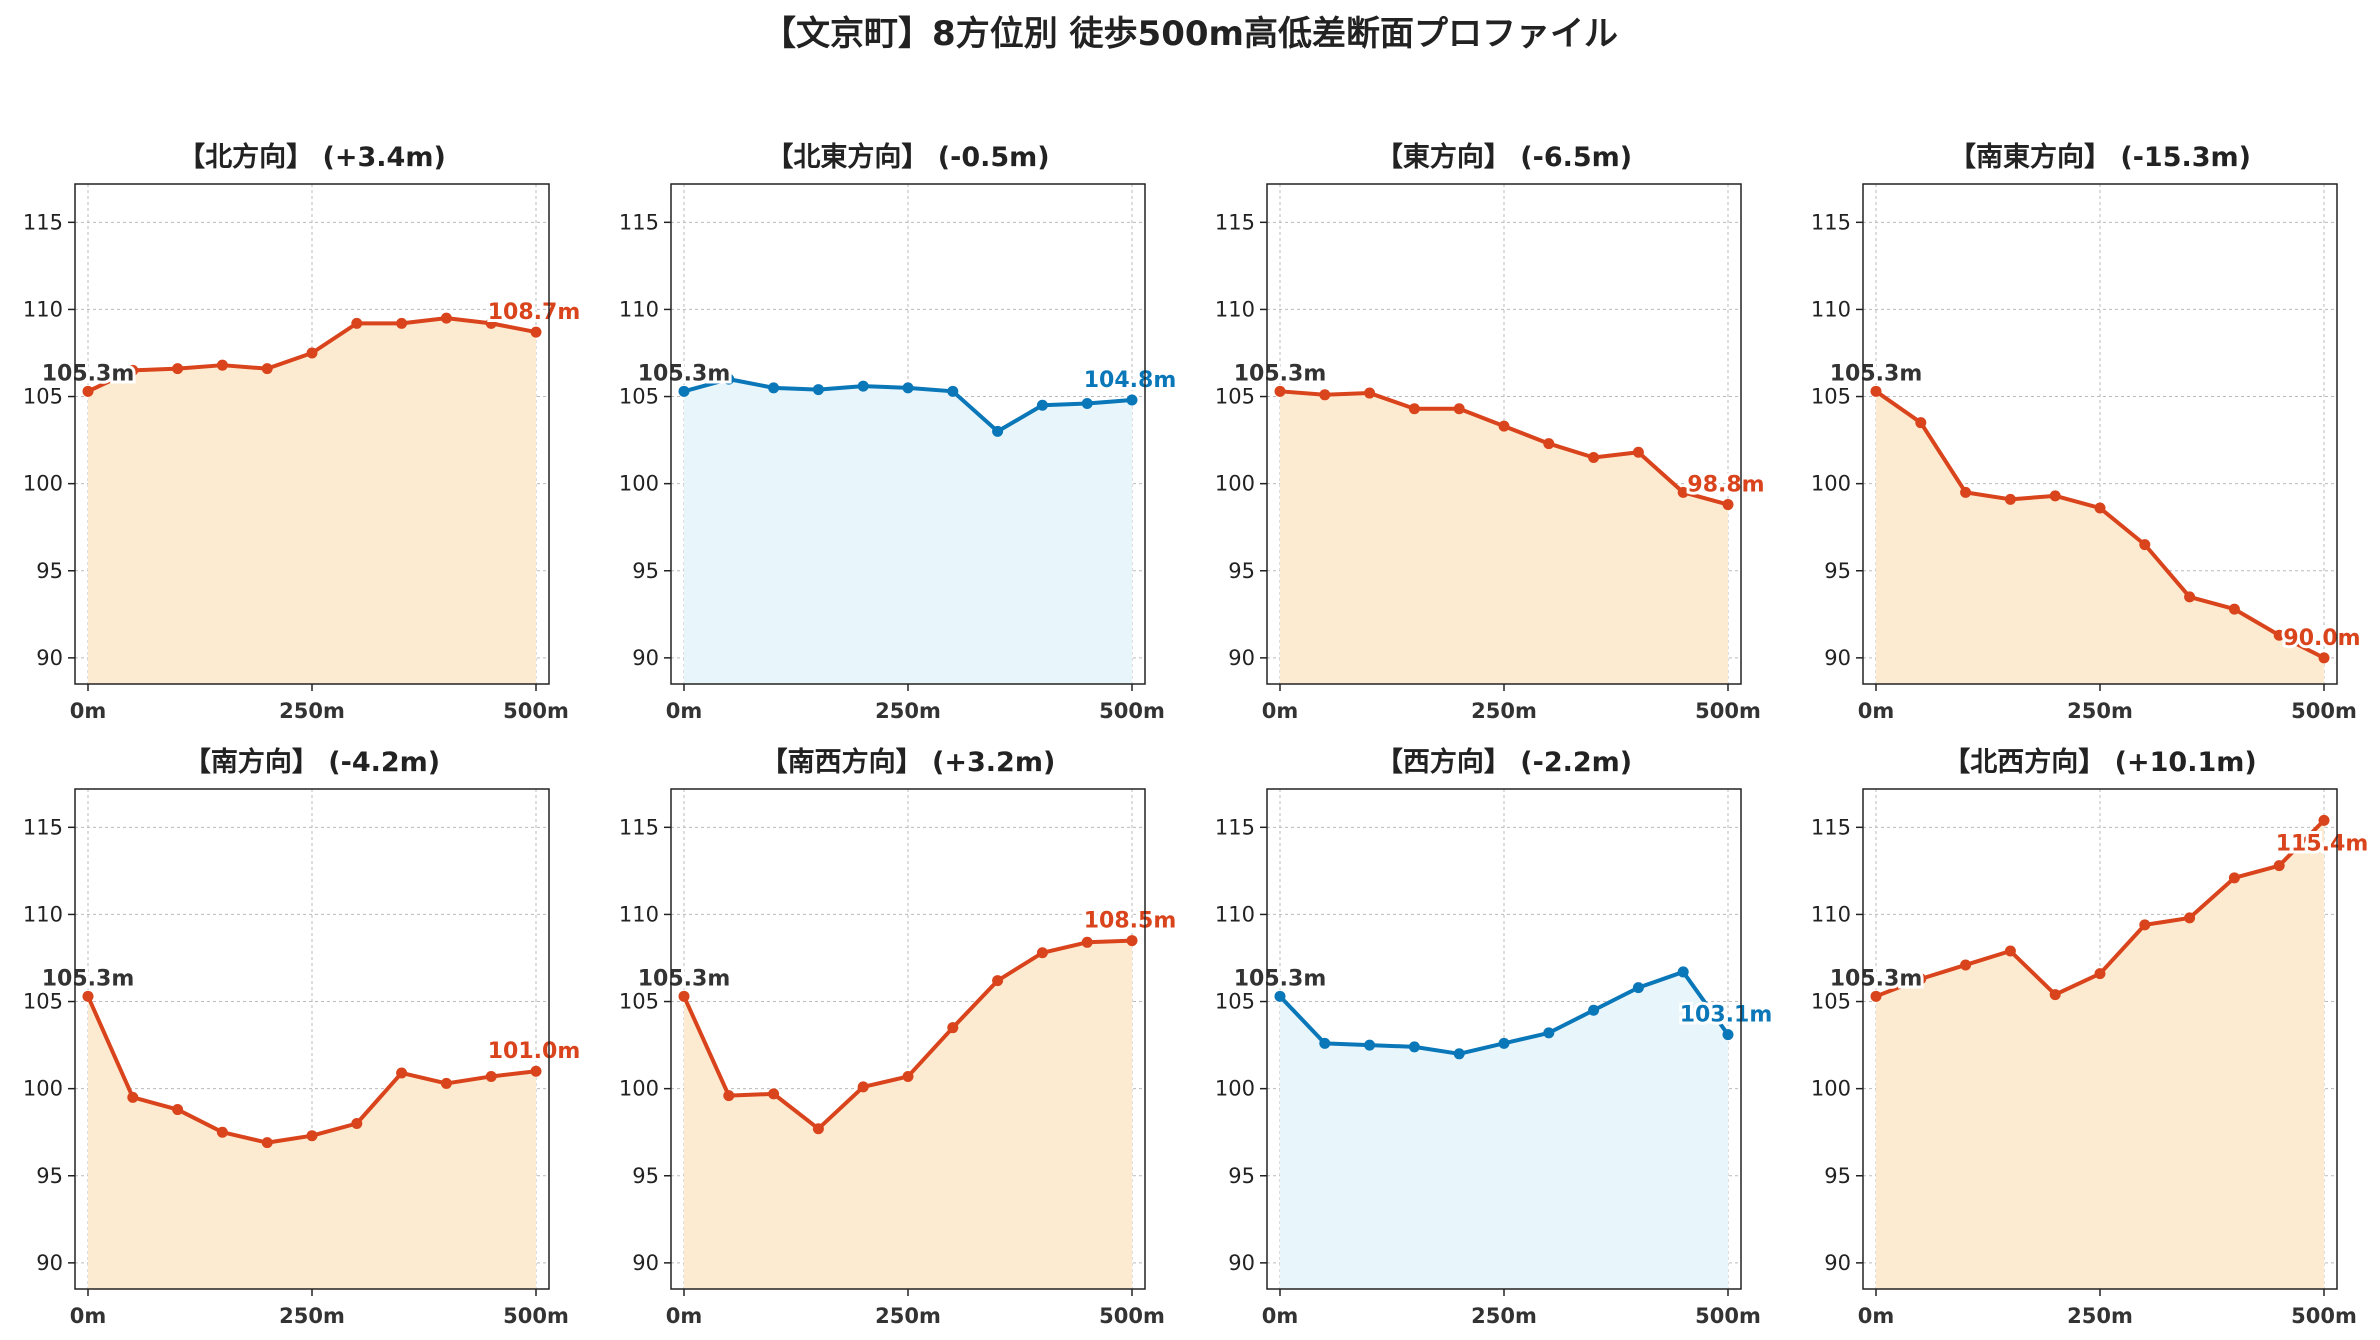 This screenshot has height=1340, width=2380. Describe the element at coordinates (312, 762) in the screenshot. I see `chart-title: 【南方向】 (-4.2m)` at that location.